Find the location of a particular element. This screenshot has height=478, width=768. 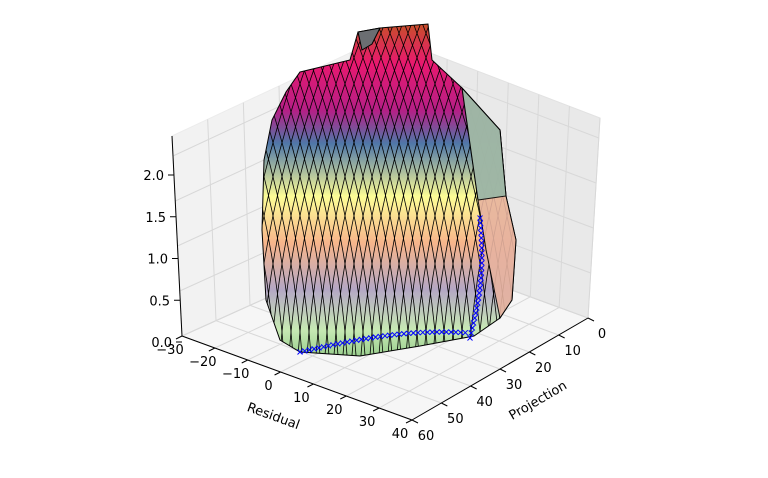

marker-series is located at coordinates (391, 285).